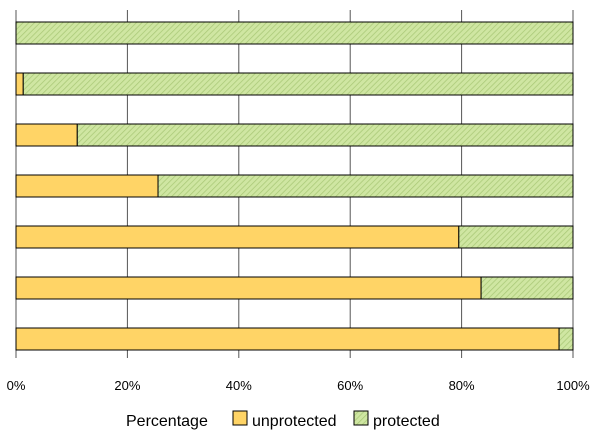  I want to click on legend-swatch-protected, so click(361, 418).